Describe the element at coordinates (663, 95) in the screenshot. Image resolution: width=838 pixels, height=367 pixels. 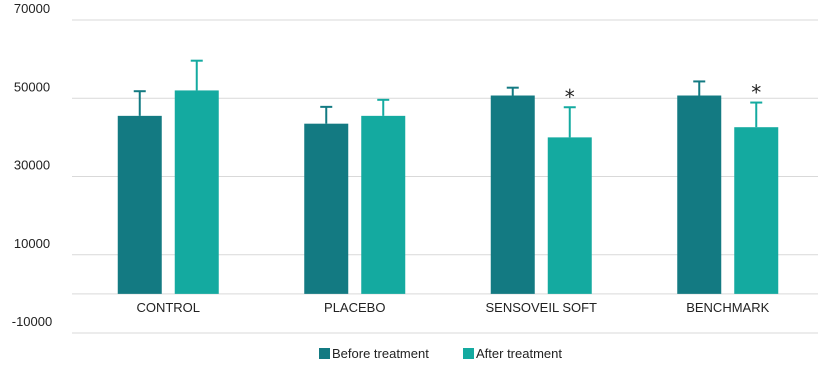
I see `significance-markers: * *` at that location.